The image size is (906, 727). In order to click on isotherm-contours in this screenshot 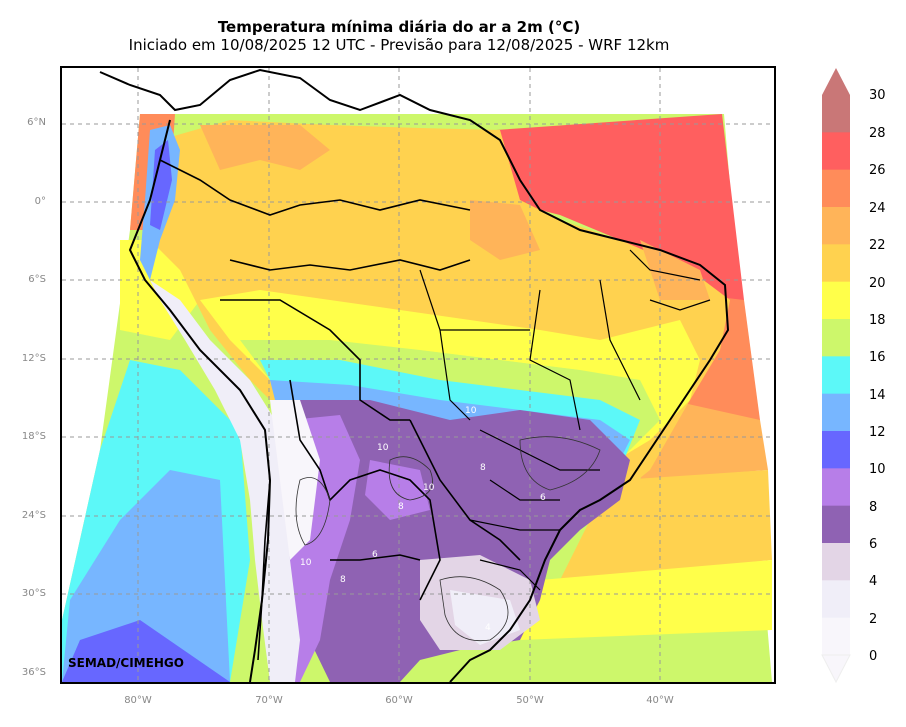, I will do `click(448, 539)`.